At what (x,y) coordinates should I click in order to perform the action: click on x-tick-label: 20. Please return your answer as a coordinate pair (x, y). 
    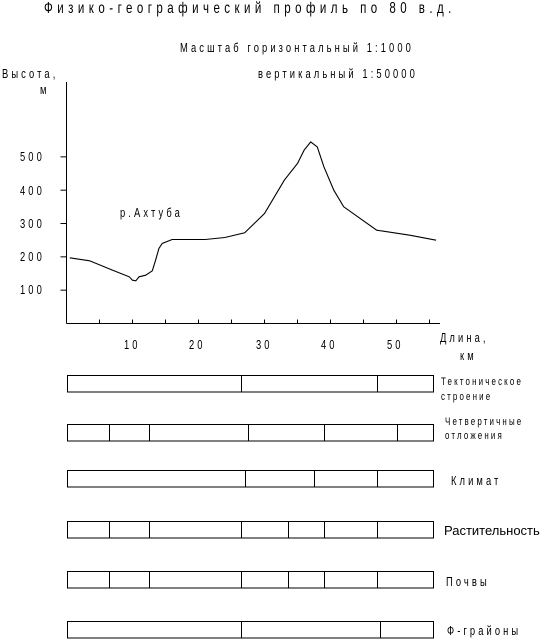
    Looking at the image, I should click on (197, 344).